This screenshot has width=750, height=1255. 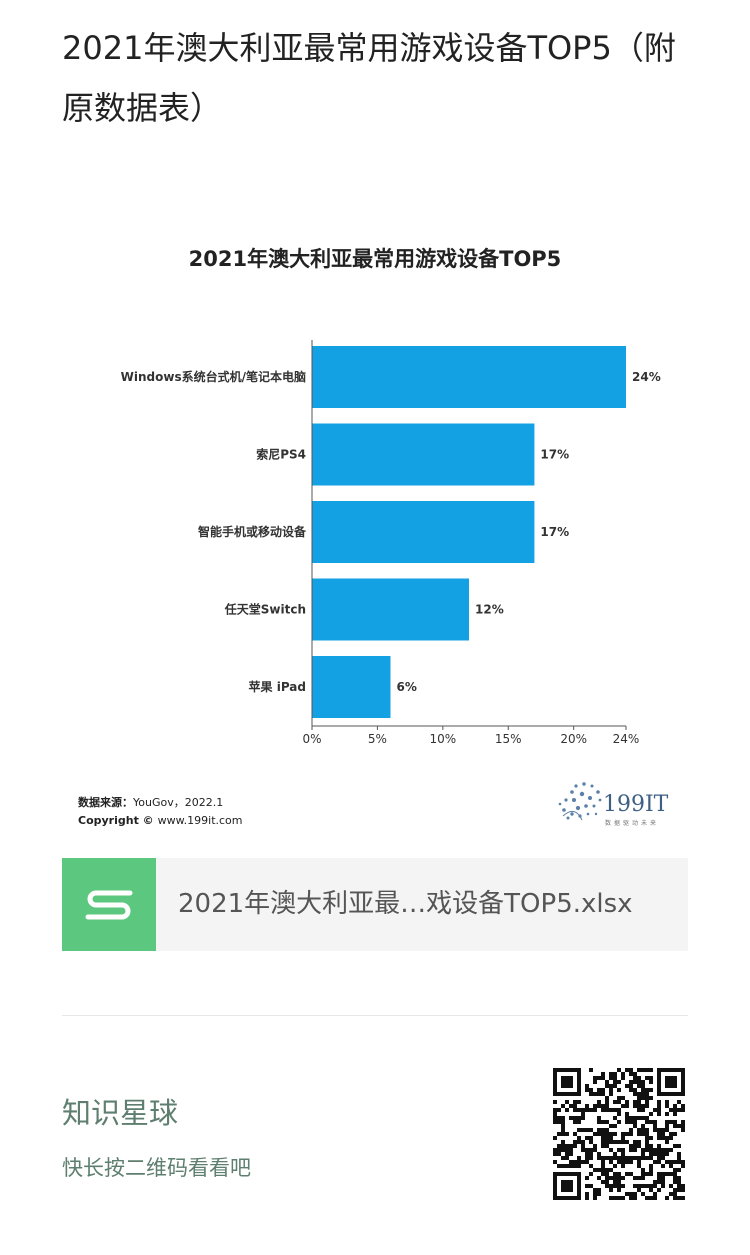 I want to click on copyright-text: www.199it.com, so click(x=200, y=820).